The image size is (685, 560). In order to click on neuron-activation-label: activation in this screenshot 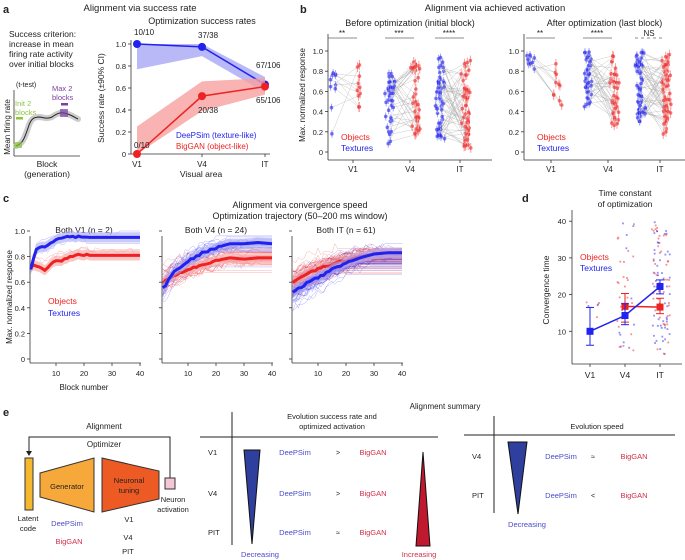, I will do `click(173, 509)`.